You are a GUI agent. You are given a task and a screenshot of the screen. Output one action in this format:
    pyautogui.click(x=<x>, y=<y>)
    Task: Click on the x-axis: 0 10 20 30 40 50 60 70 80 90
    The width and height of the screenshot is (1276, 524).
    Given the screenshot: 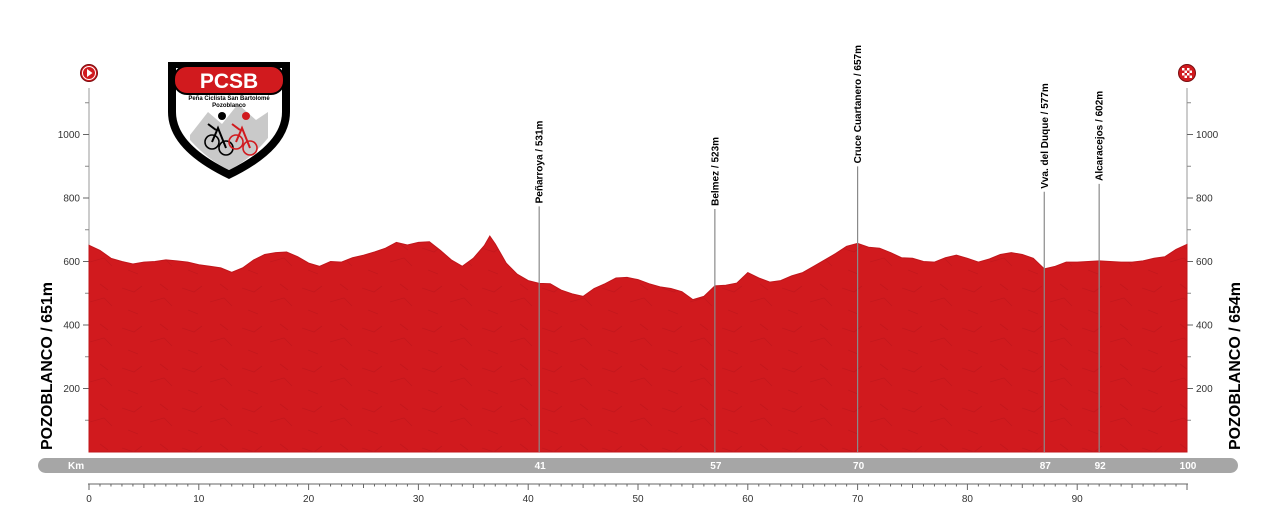 What is the action you would take?
    pyautogui.click(x=637, y=494)
    